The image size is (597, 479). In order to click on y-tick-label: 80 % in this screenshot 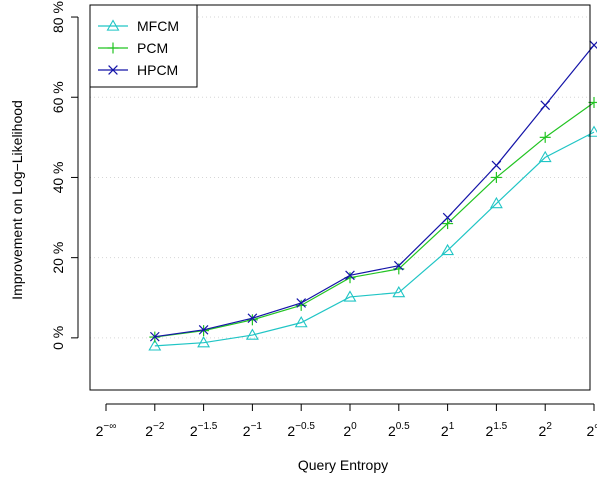, I will do `click(58, 17)`.